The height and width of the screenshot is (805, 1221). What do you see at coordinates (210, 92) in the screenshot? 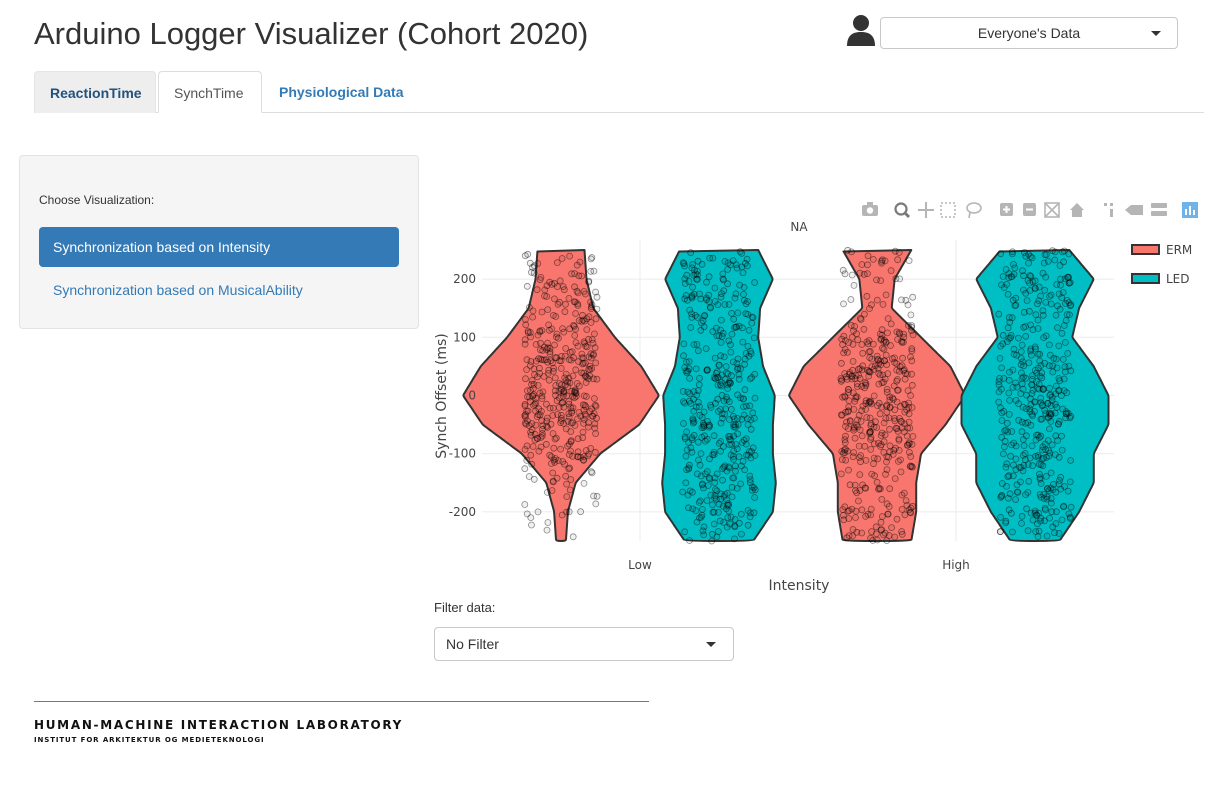
I see `tab-synchtime: SynchTime` at bounding box center [210, 92].